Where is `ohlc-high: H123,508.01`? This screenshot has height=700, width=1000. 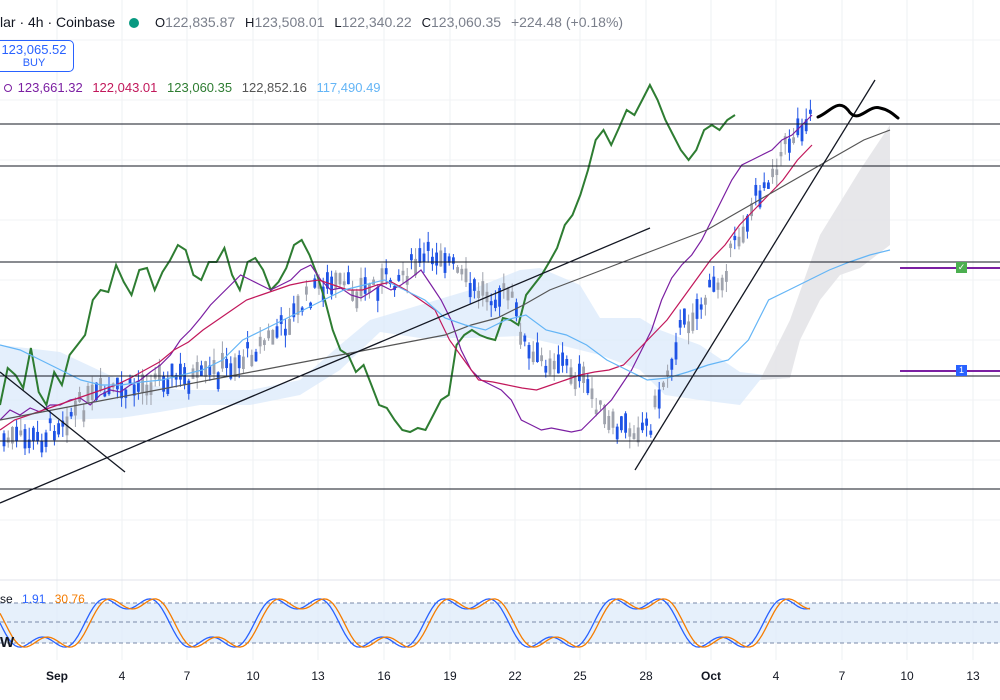
ohlc-high: H123,508.01 is located at coordinates (285, 22).